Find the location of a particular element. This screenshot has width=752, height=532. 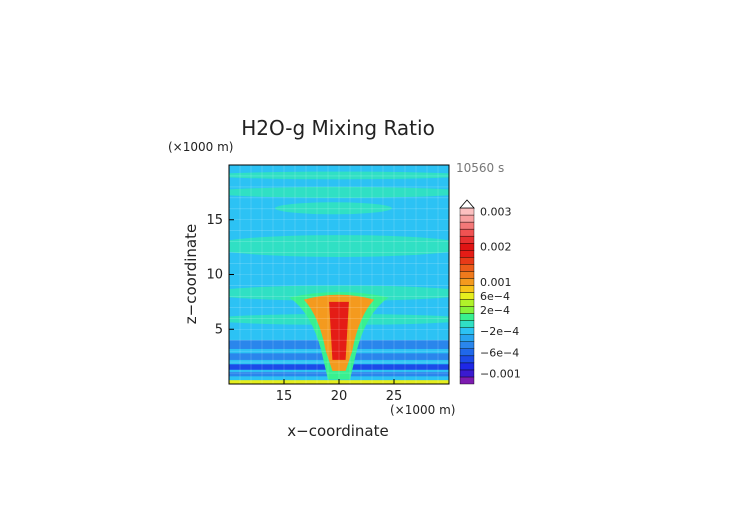

colorbar-label: −6e−4 is located at coordinates (499, 352).